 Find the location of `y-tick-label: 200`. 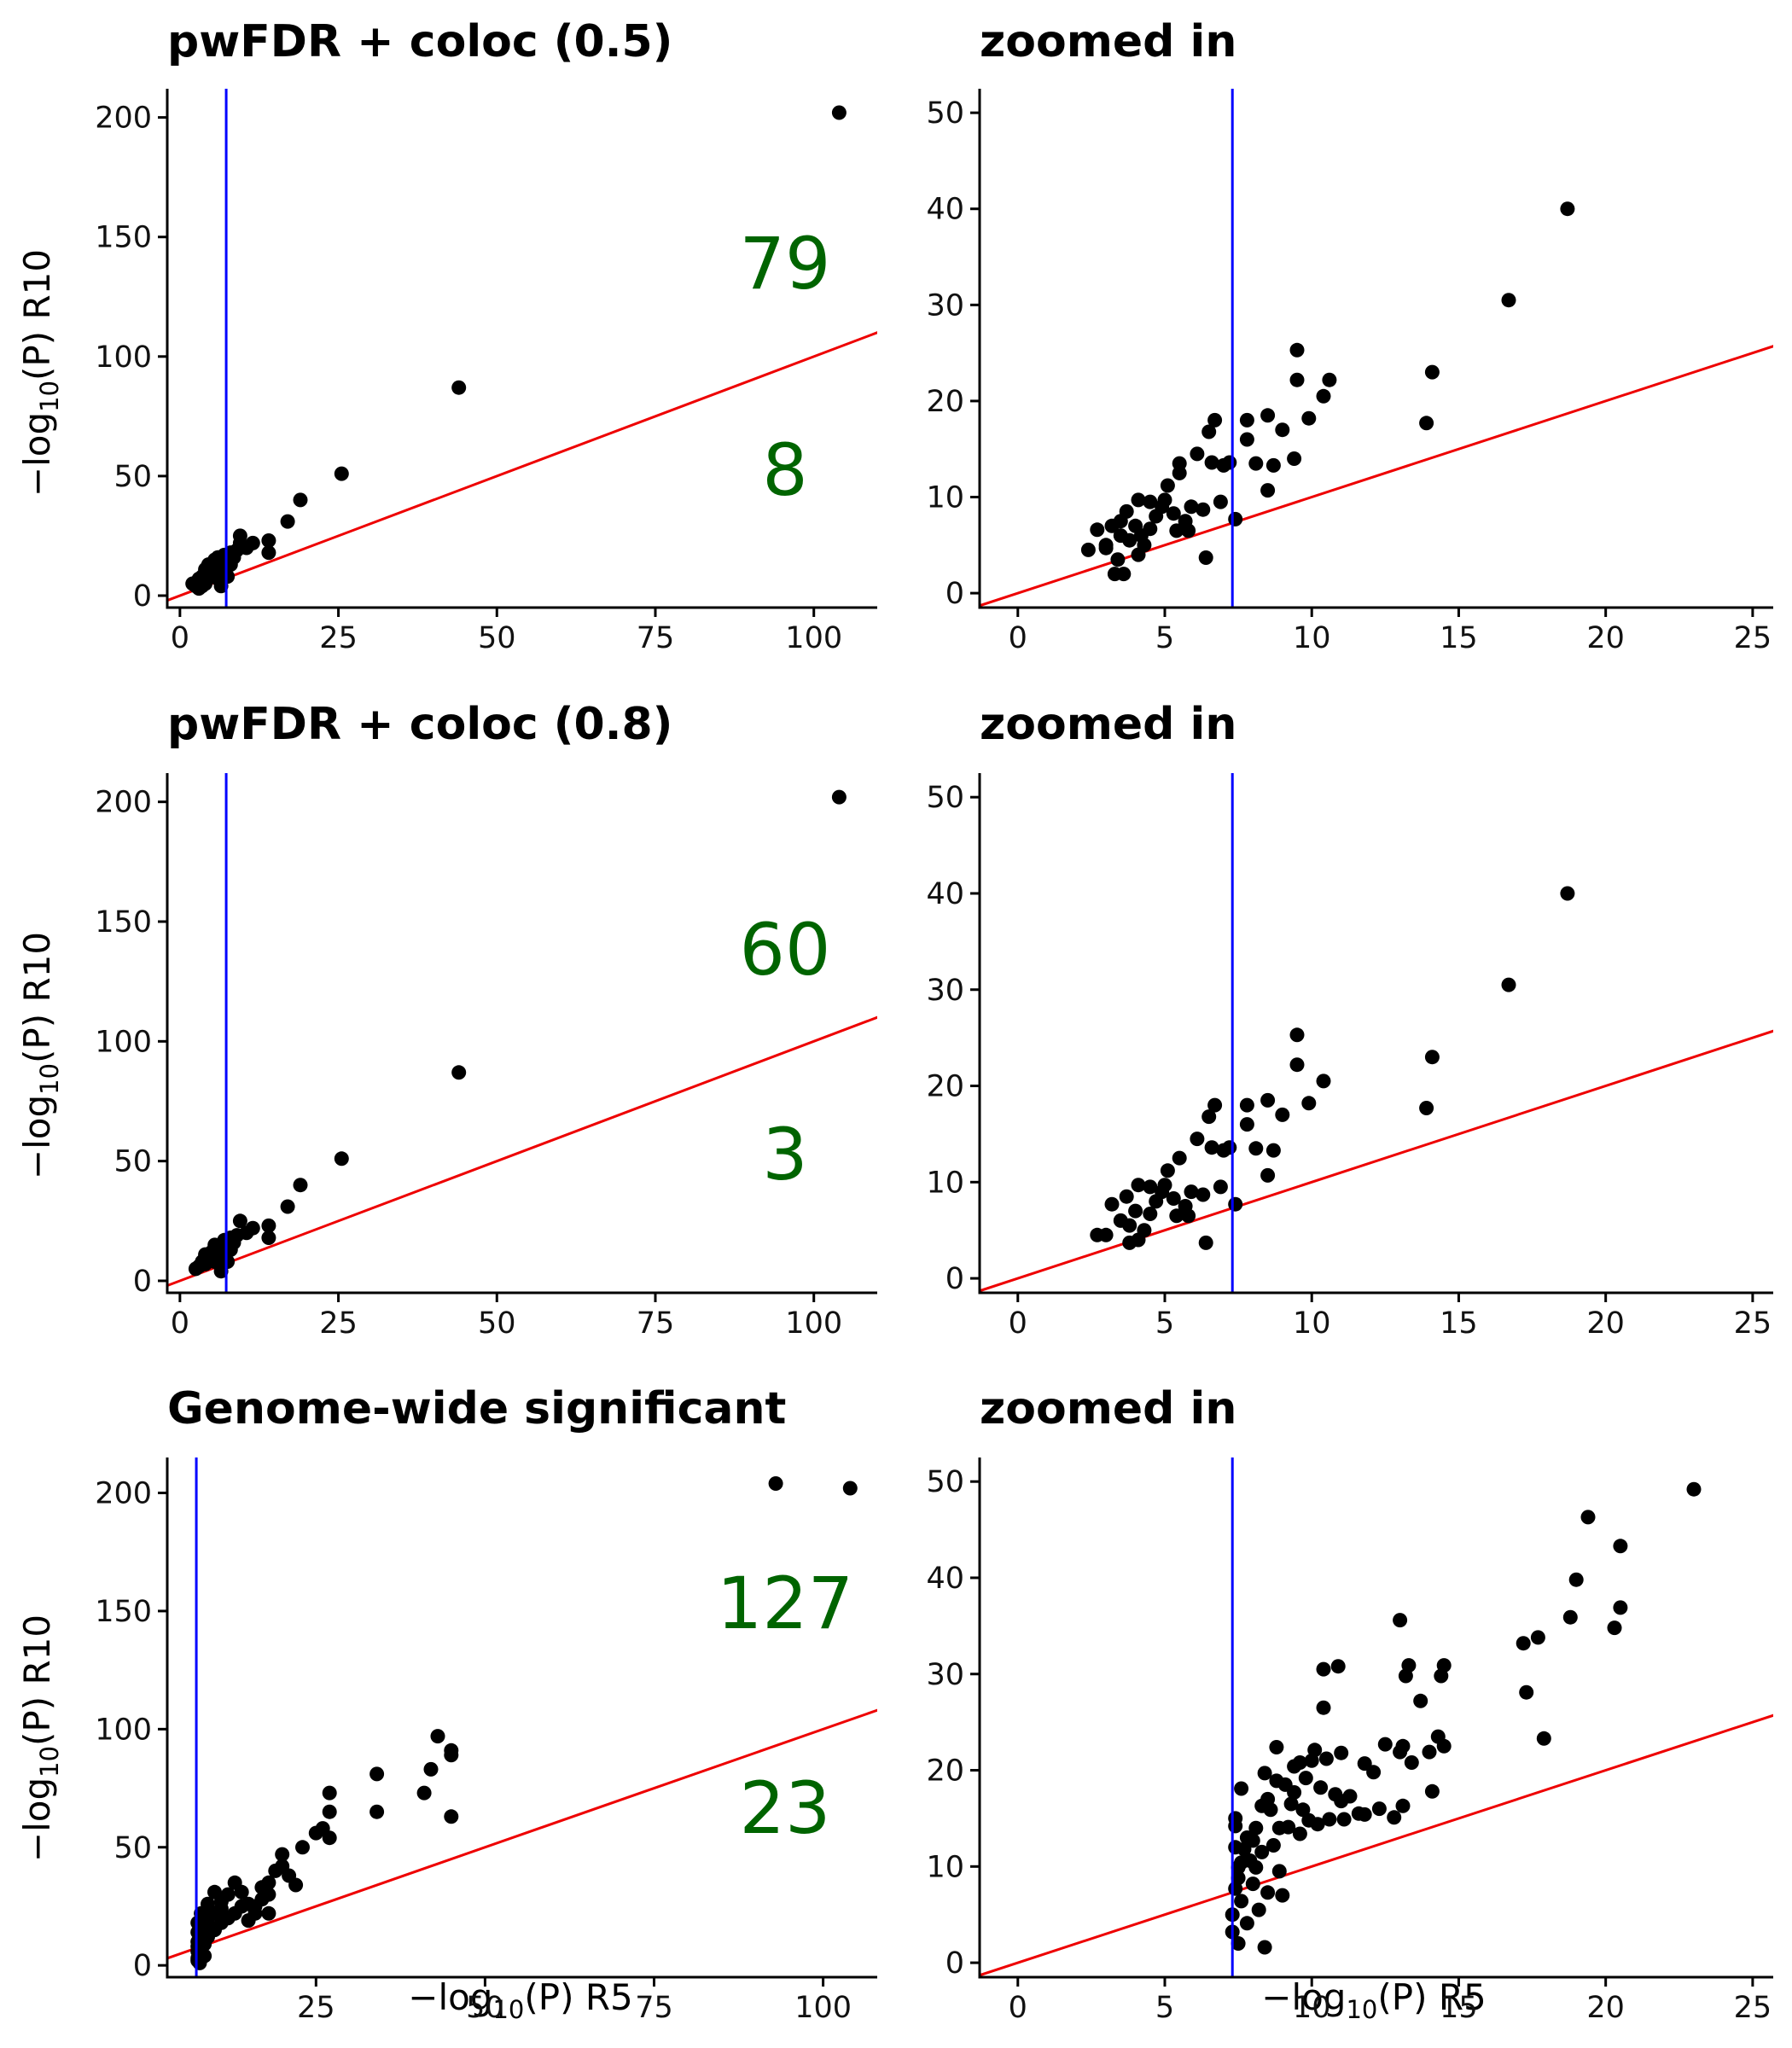

y-tick-label: 200 is located at coordinates (124, 803).